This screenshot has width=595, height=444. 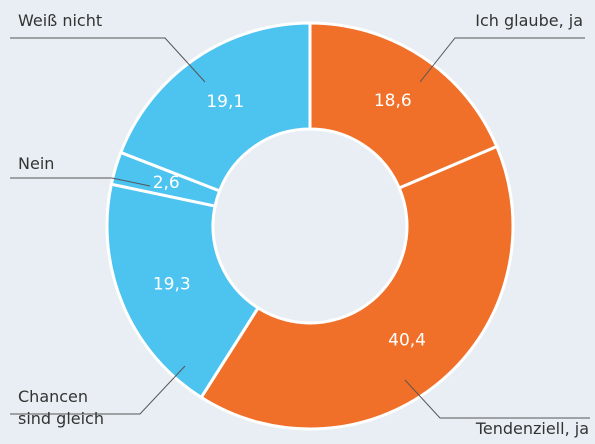 I want to click on value-label: 40,4, so click(x=407, y=340).